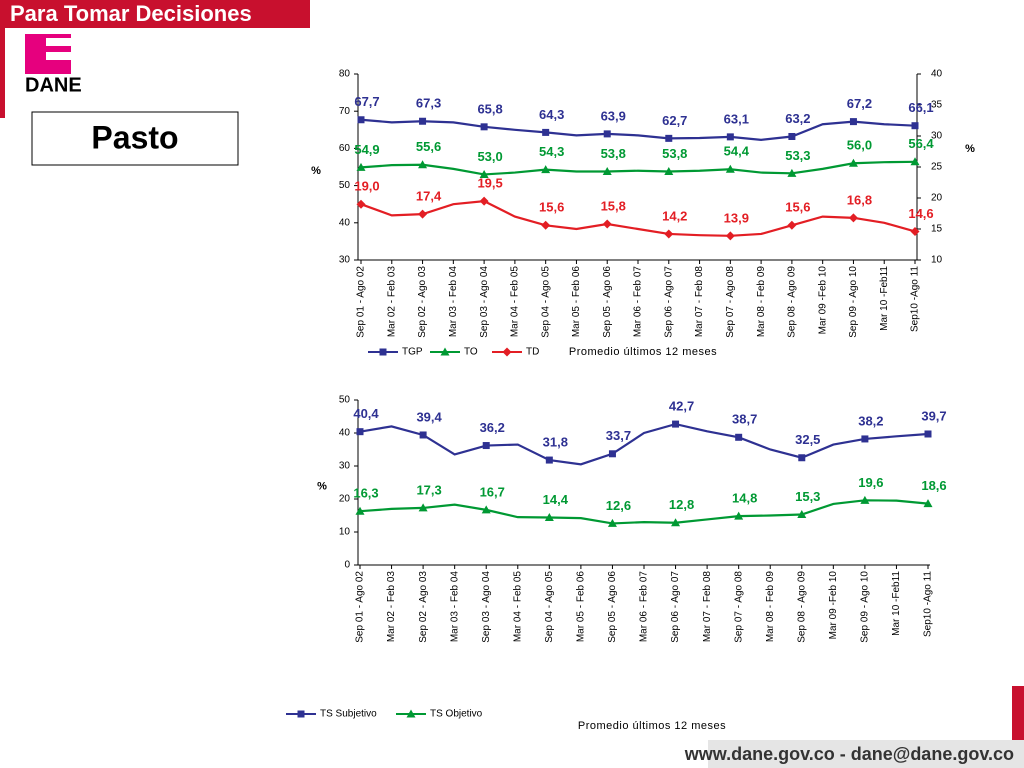 The width and height of the screenshot is (1024, 768). Describe the element at coordinates (865, 607) in the screenshot. I see `x-tick-label: Sep 09 - Ago 10` at that location.